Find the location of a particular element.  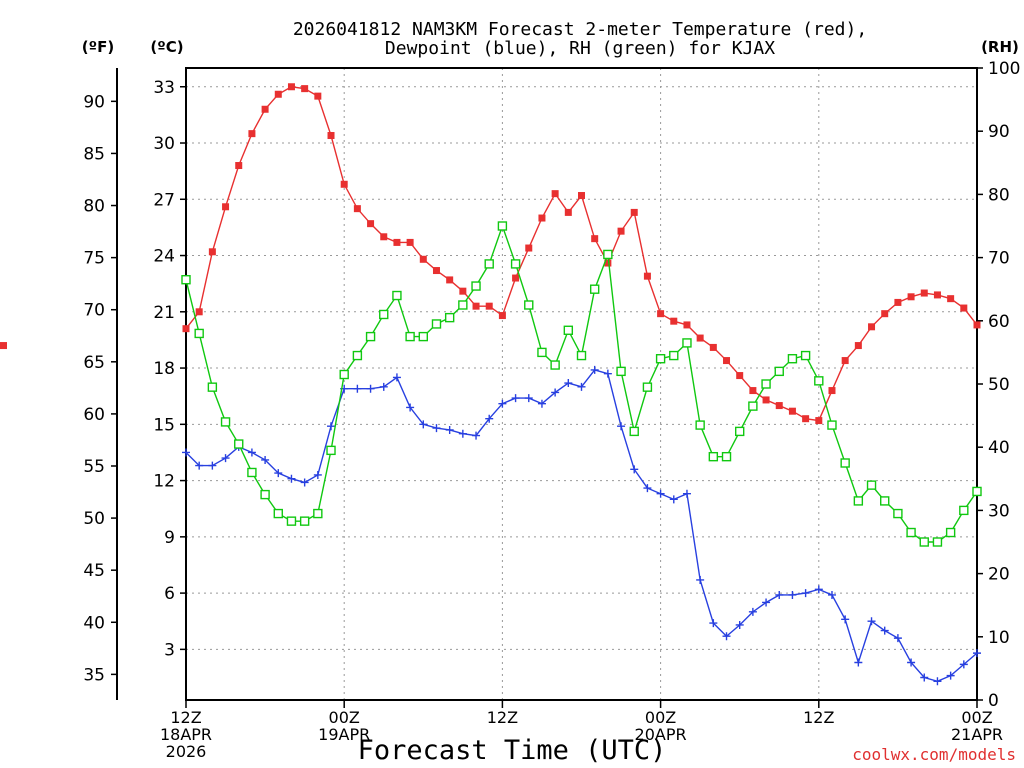

x-axis-title: Forecast Time (UTC) is located at coordinates (512, 750).